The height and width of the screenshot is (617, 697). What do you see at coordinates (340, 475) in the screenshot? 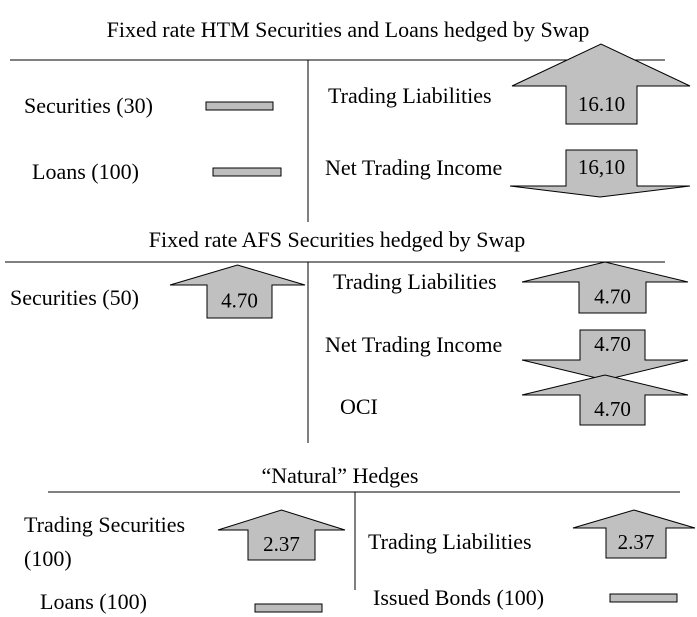
I see `section-title: “Natural” Hedges` at bounding box center [340, 475].